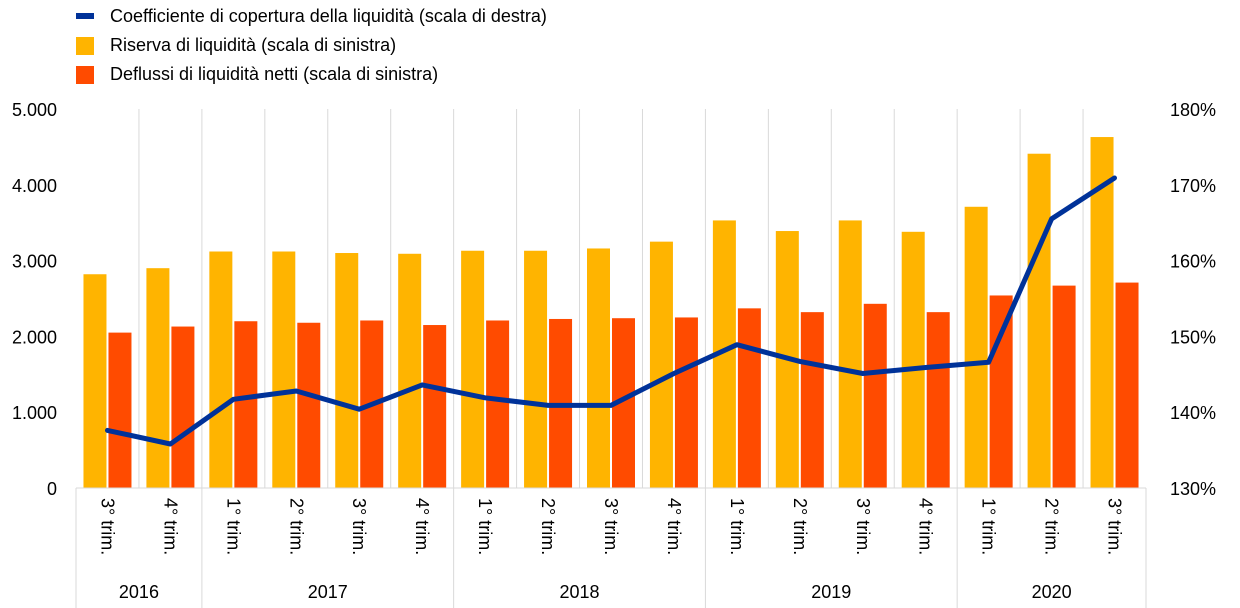  What do you see at coordinates (580, 592) in the screenshot?
I see `year-label: 2018` at bounding box center [580, 592].